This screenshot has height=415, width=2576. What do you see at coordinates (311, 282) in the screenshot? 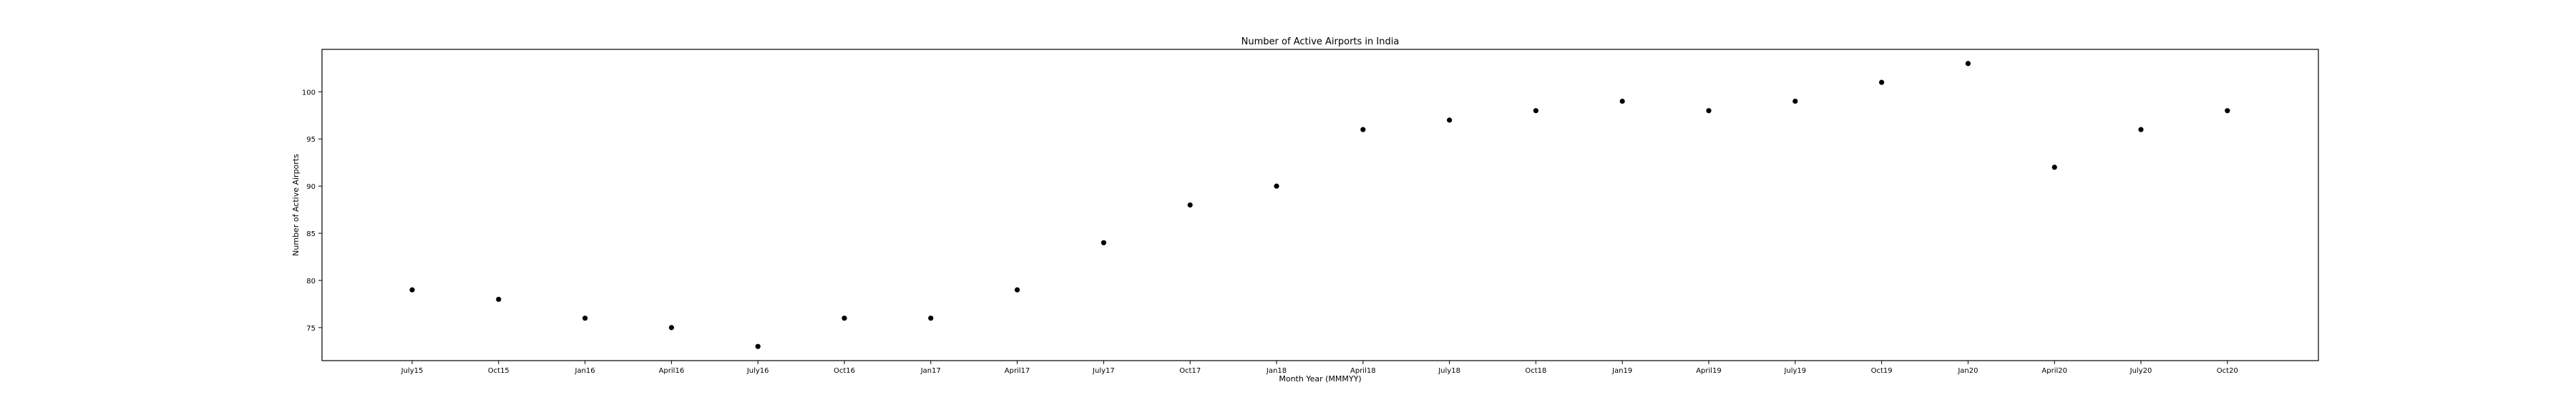
I see `y-tick-label: 80` at bounding box center [311, 282].